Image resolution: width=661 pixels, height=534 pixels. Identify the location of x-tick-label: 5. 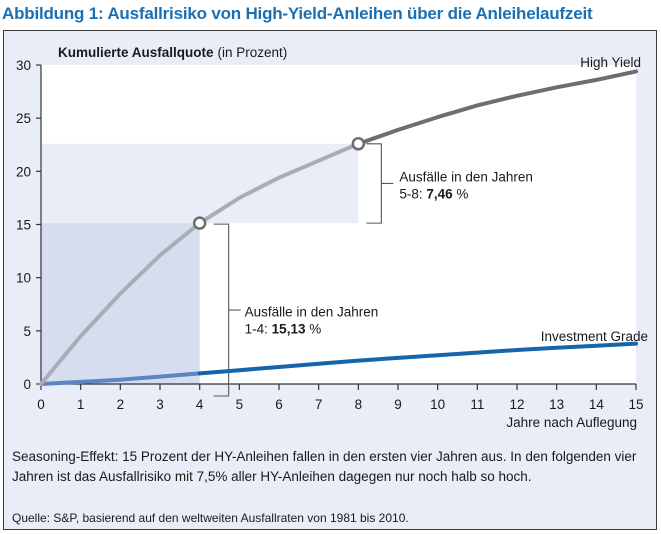
(240, 404).